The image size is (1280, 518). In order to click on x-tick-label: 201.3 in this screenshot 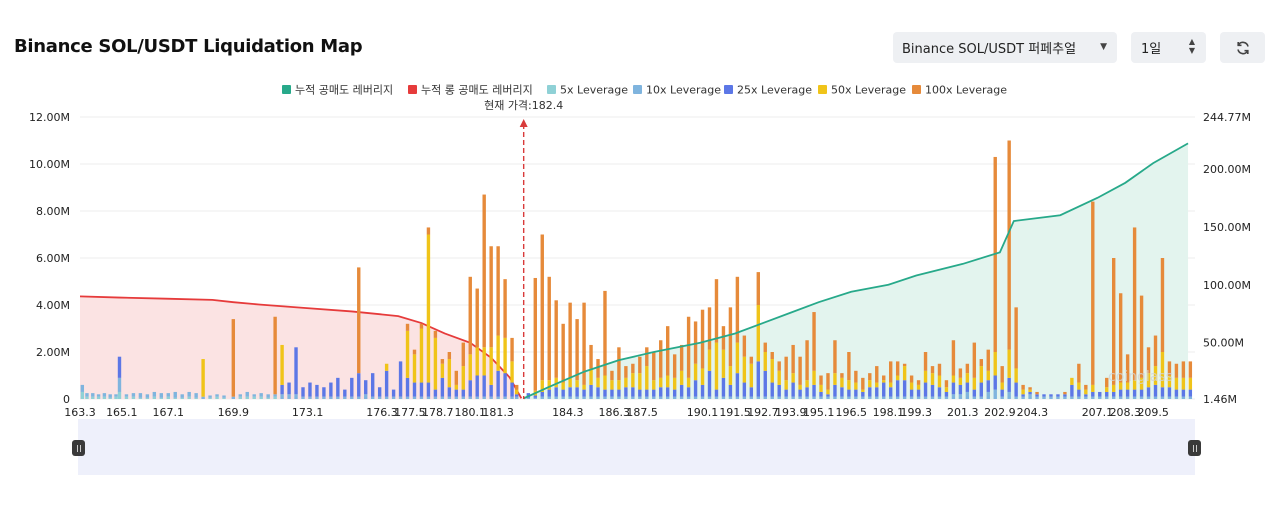, I will do `click(963, 412)`.